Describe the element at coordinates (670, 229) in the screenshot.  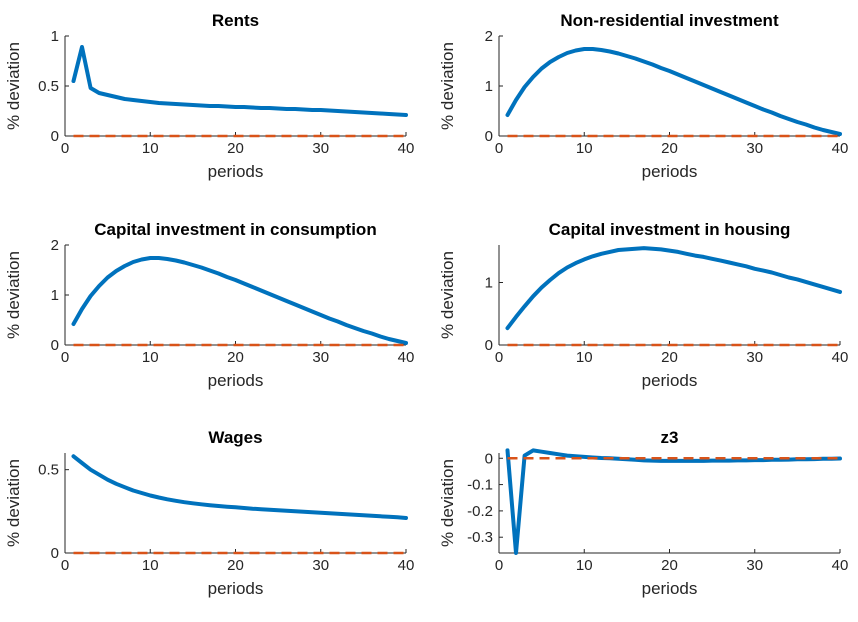
I see `subplot-title: Capital investment in housing` at that location.